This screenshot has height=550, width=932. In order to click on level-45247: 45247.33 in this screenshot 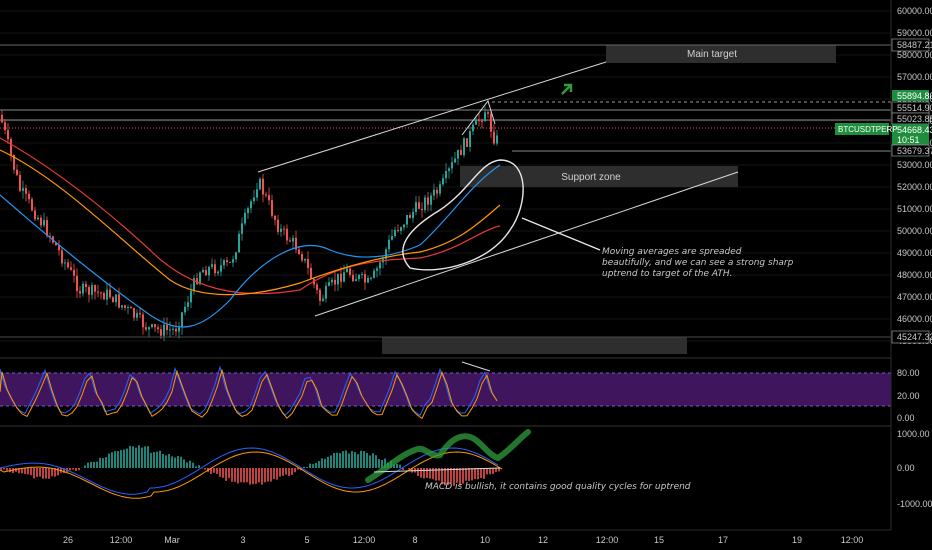, I will do `click(914, 337)`.